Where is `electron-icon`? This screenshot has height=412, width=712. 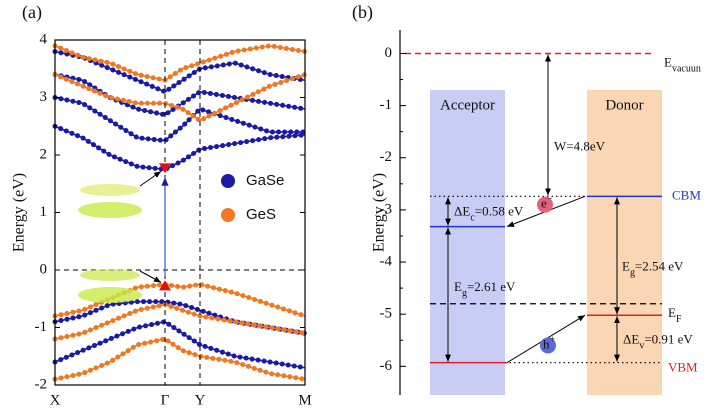 electron-icon is located at coordinates (545, 204).